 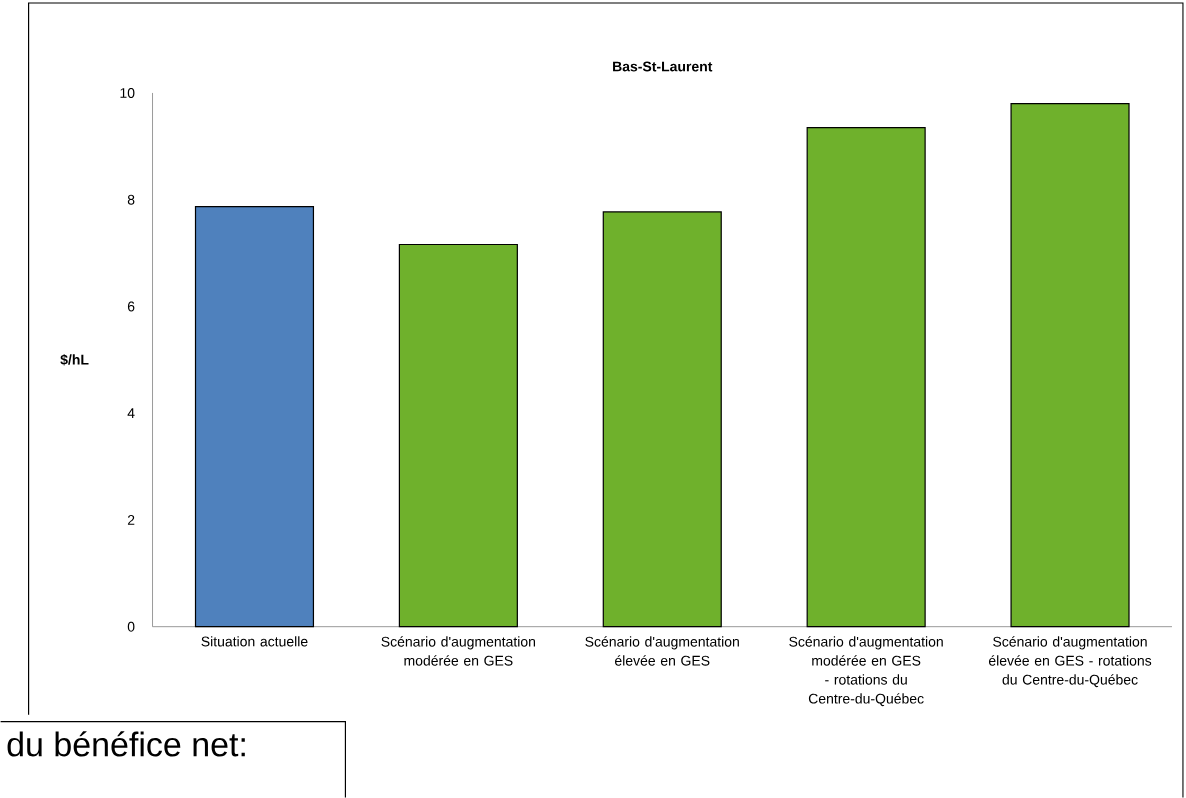 I want to click on y-tick-label: 0, so click(x=131, y=626).